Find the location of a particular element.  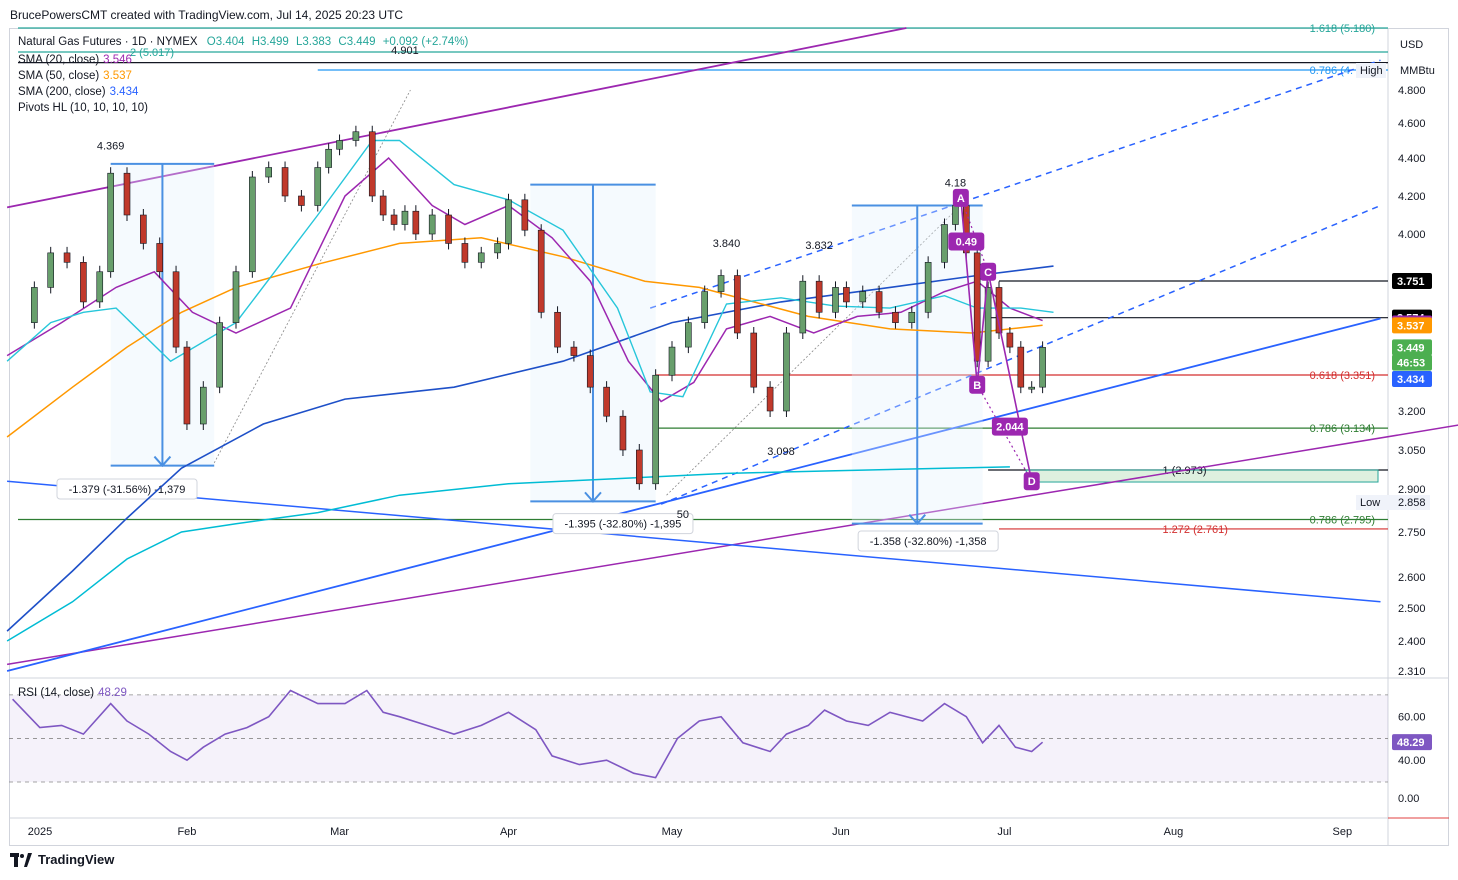

price-tag: 3.751 is located at coordinates (1412, 281).